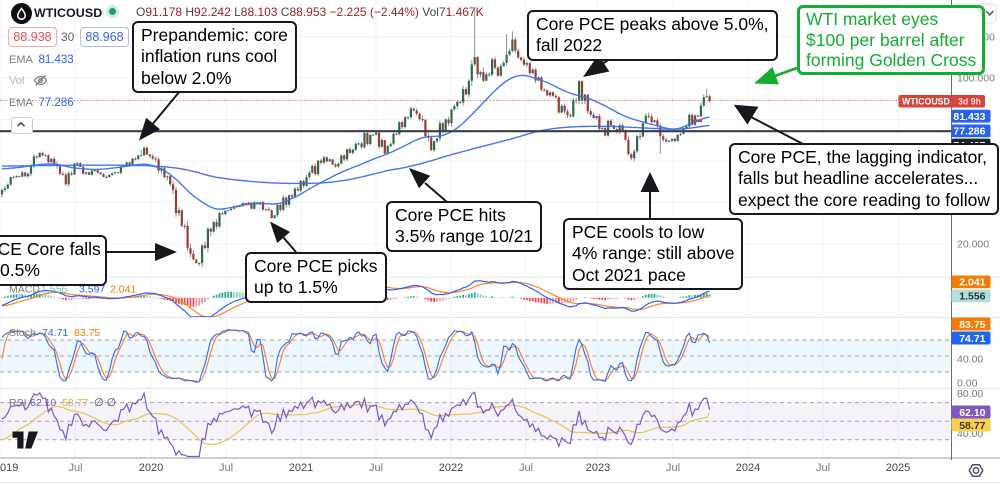 The height and width of the screenshot is (484, 1000). Describe the element at coordinates (22, 333) in the screenshot. I see `svg-text: Stoch` at that location.